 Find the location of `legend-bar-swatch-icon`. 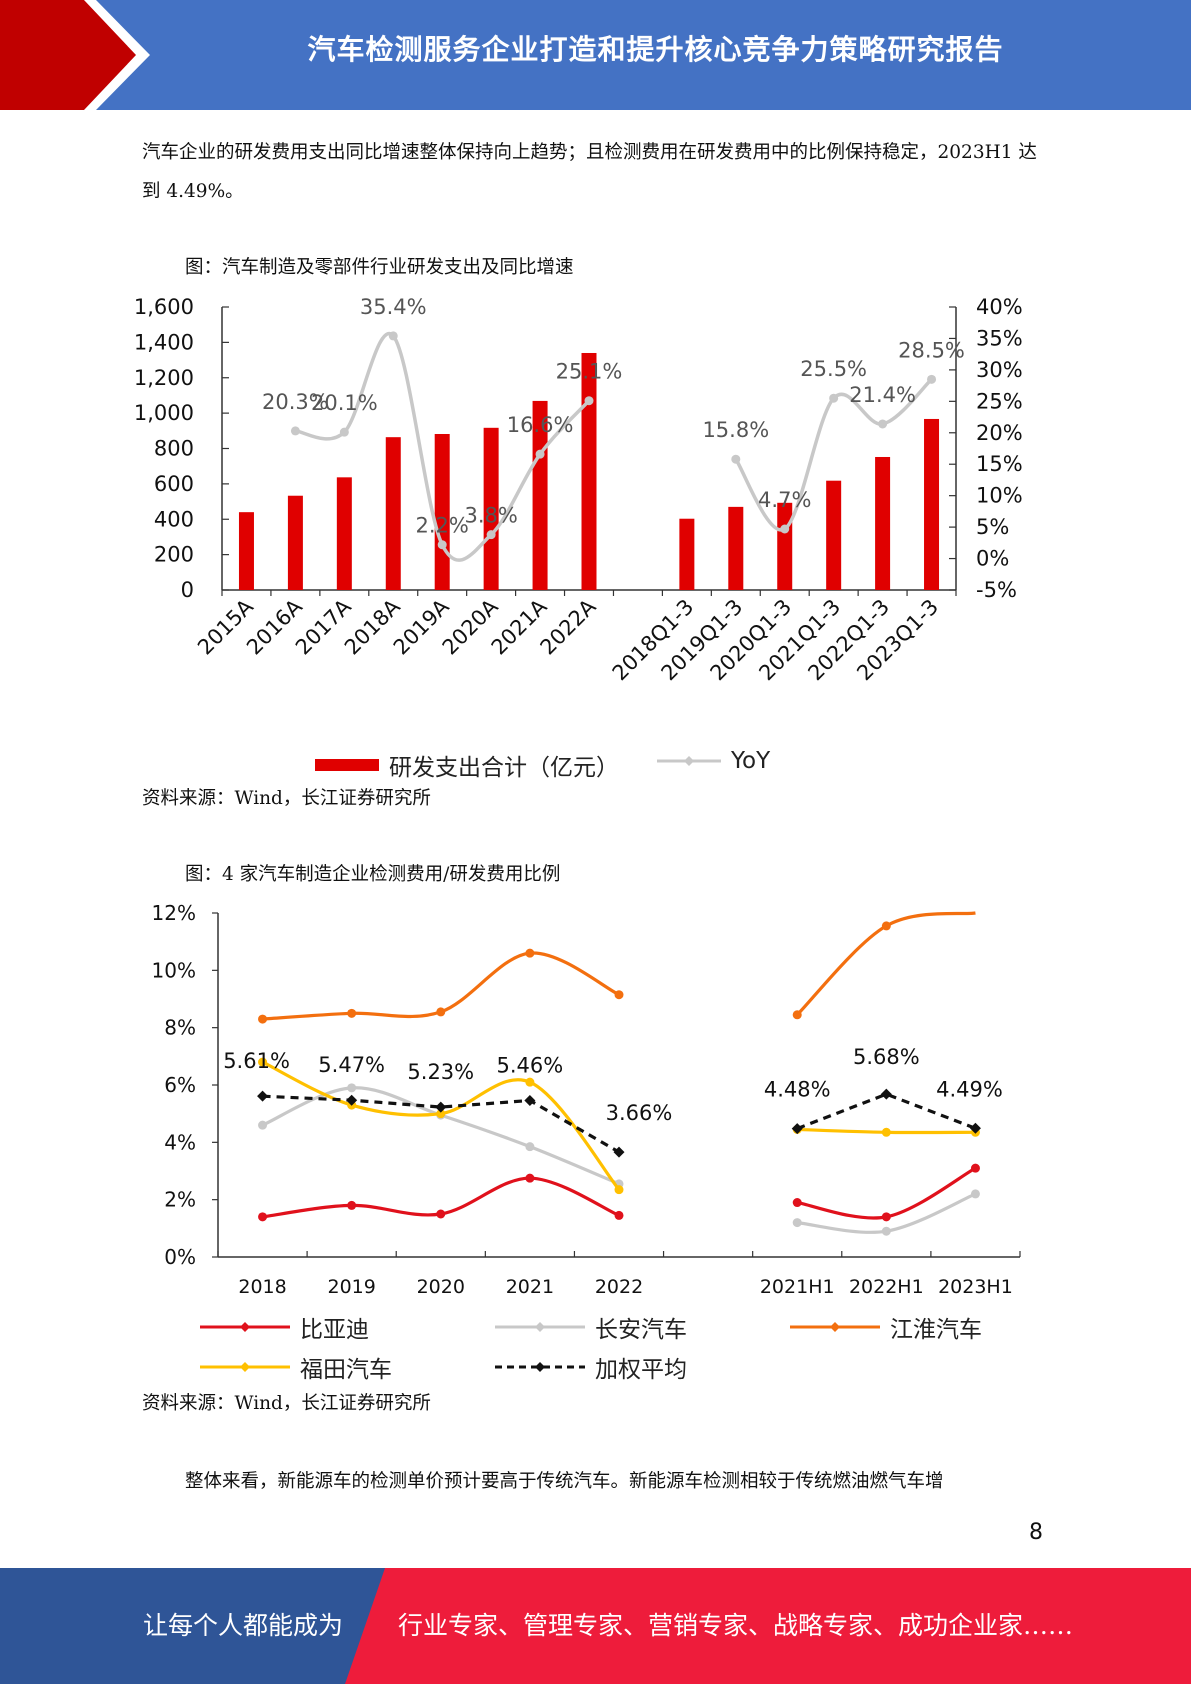

legend-bar-swatch-icon is located at coordinates (347, 765).